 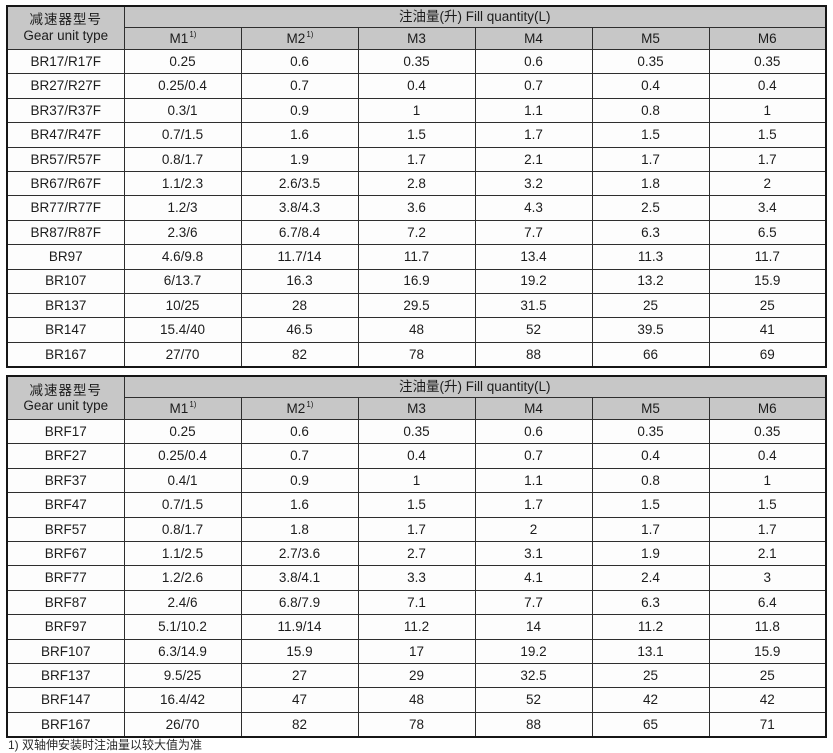 I want to click on fill-quantity-cell: 11.7, so click(x=767, y=257).